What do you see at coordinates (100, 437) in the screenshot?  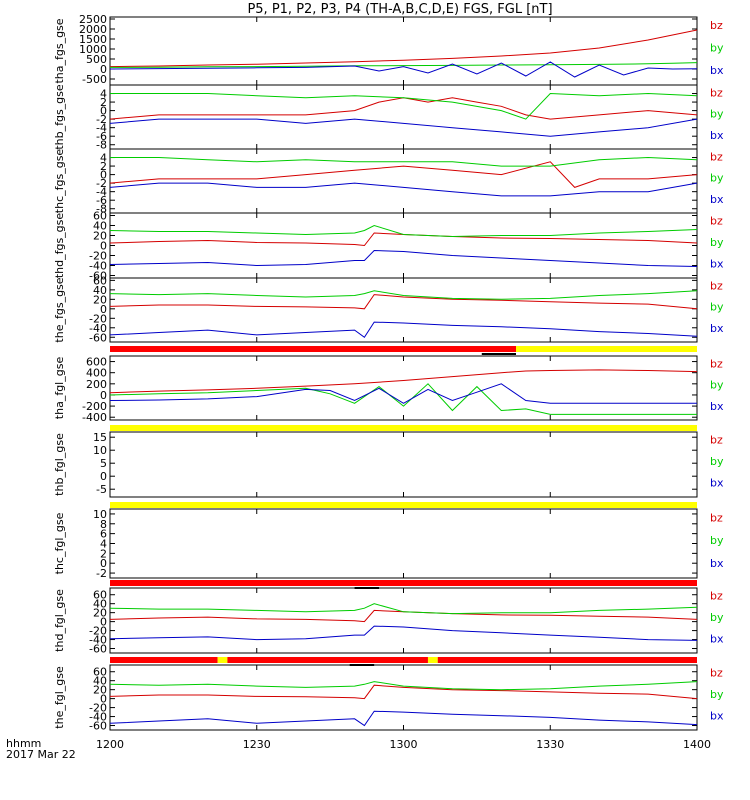 I see `y-tick-label: 15` at bounding box center [100, 437].